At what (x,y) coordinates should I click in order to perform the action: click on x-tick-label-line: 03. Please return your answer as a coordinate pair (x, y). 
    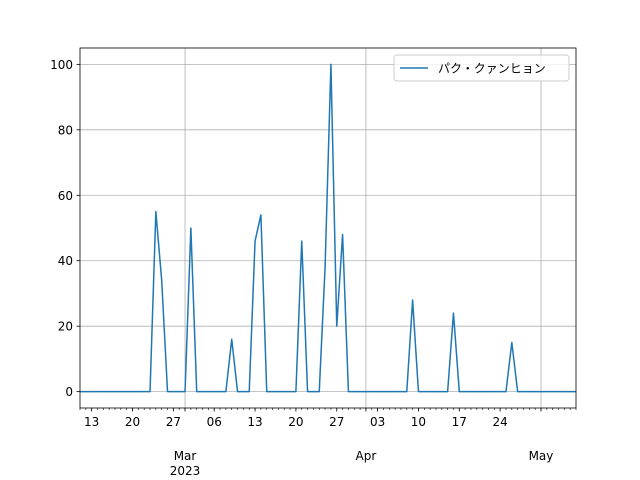
    Looking at the image, I should click on (377, 422).